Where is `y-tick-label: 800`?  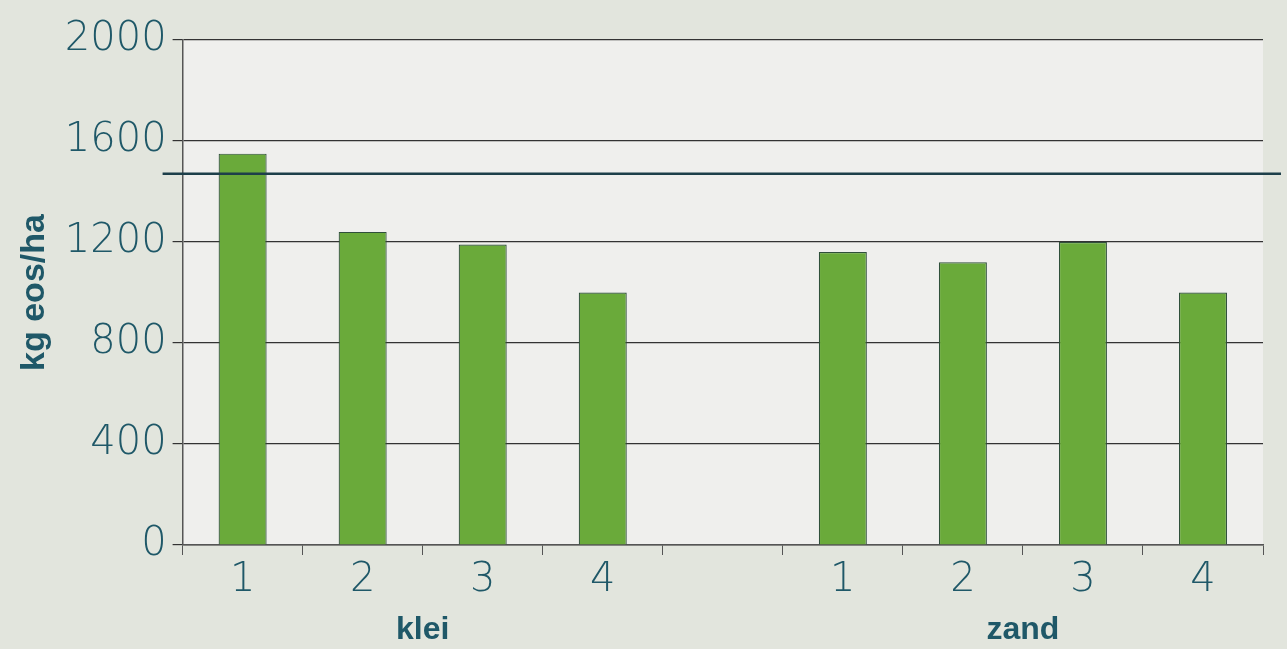
y-tick-label: 800 is located at coordinates (128, 339).